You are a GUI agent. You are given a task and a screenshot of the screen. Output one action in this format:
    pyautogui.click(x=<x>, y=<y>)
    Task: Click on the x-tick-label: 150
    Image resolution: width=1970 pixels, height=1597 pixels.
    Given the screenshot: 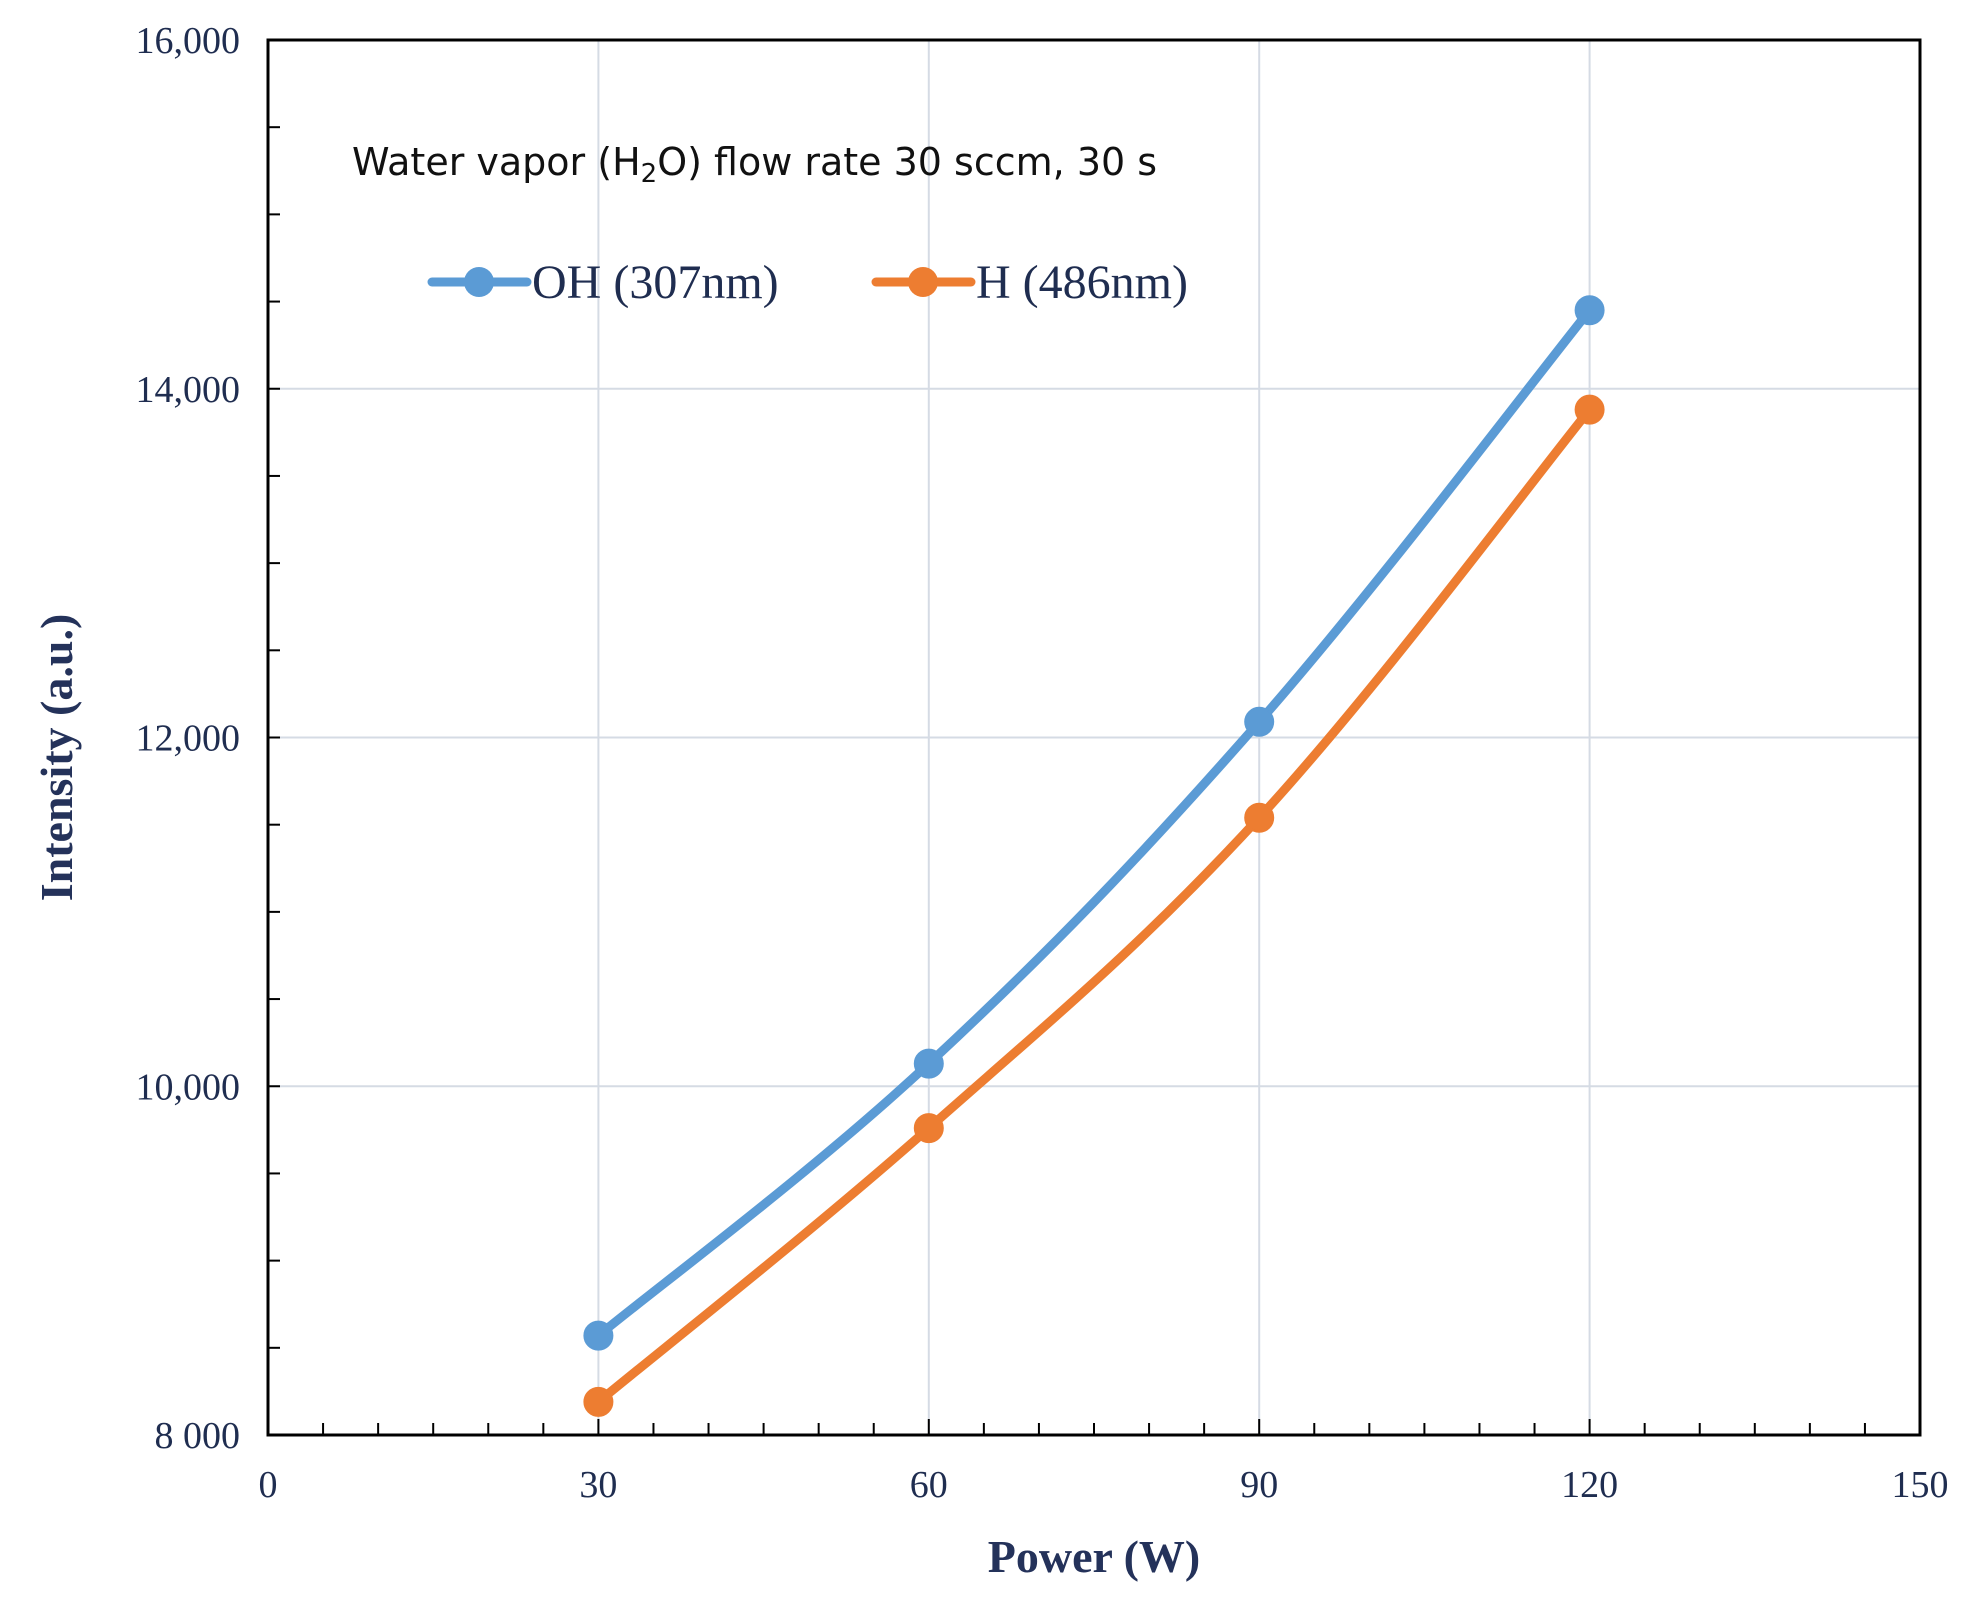 What is the action you would take?
    pyautogui.click(x=1920, y=1485)
    